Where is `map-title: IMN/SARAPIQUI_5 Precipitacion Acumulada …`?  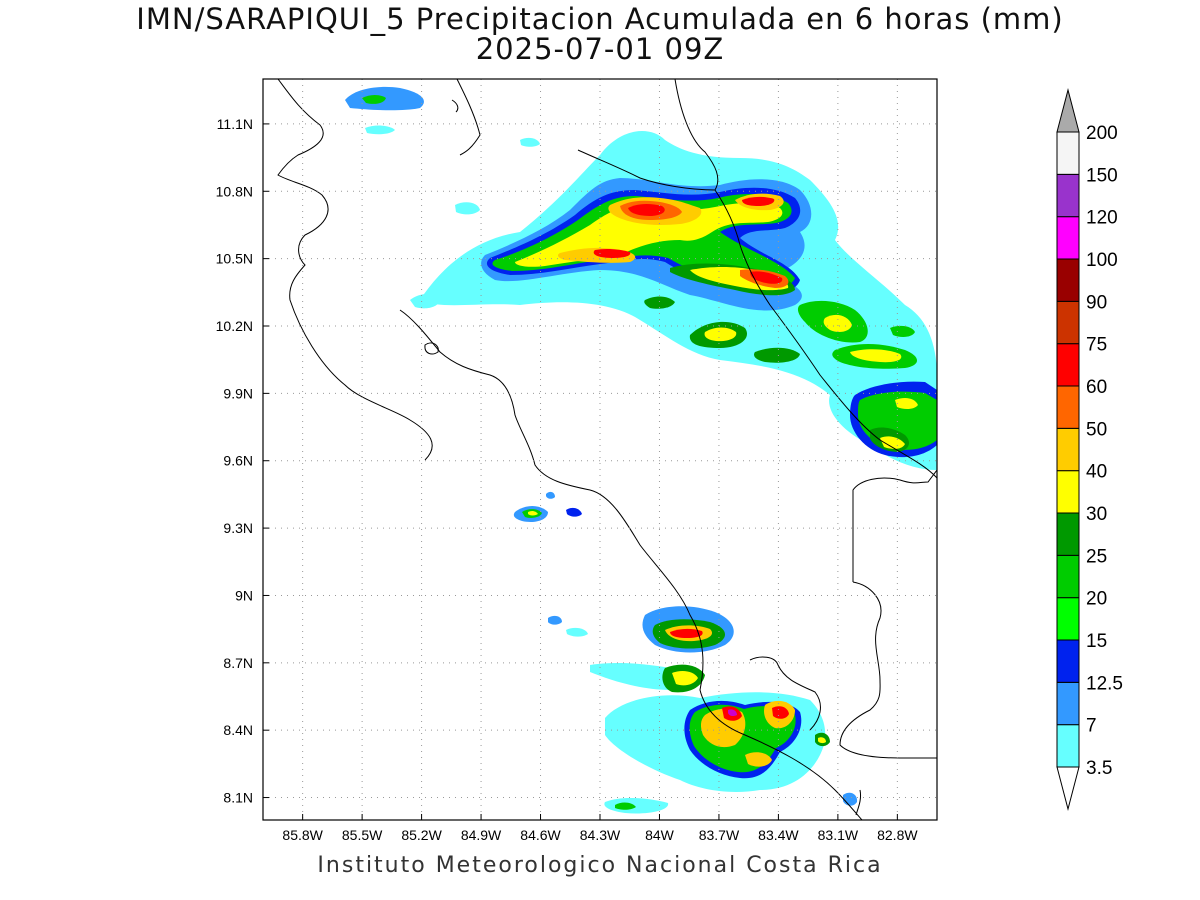 map-title: IMN/SARAPIQUI_5 Precipitacion Acumulada … is located at coordinates (600, 19).